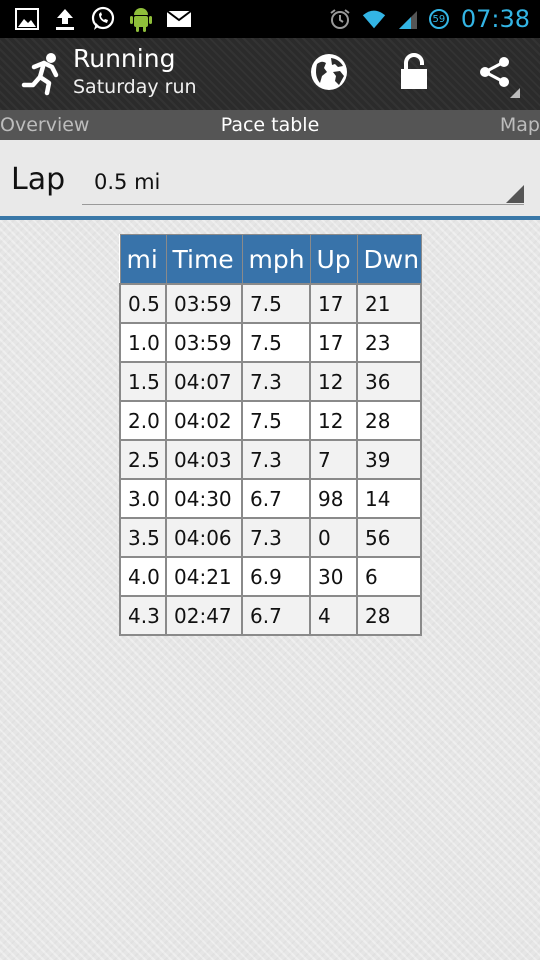  I want to click on cell-mi: 2.0, so click(143, 420).